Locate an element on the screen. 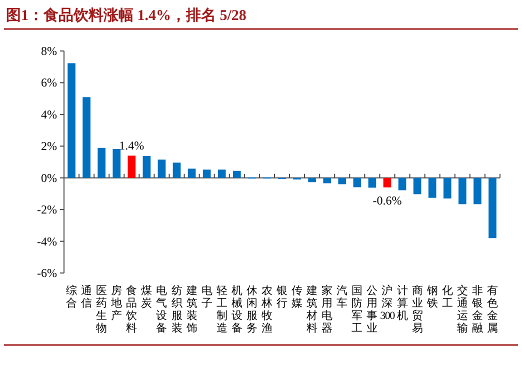 The image size is (522, 374). y-tick-label: 6% is located at coordinates (49, 83).